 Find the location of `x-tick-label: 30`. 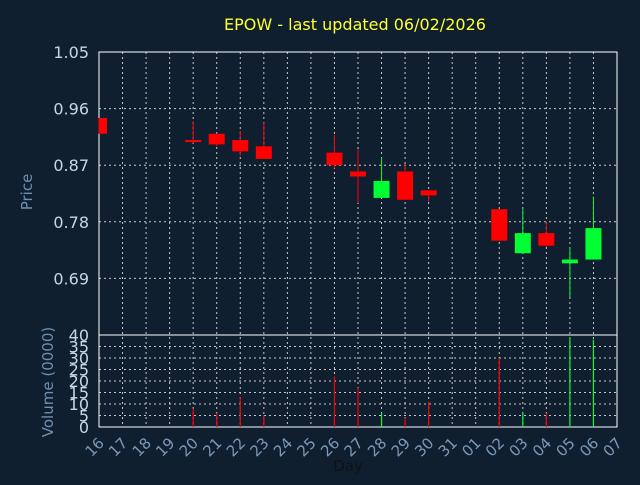

x-tick-label: 30 is located at coordinates (424, 447).